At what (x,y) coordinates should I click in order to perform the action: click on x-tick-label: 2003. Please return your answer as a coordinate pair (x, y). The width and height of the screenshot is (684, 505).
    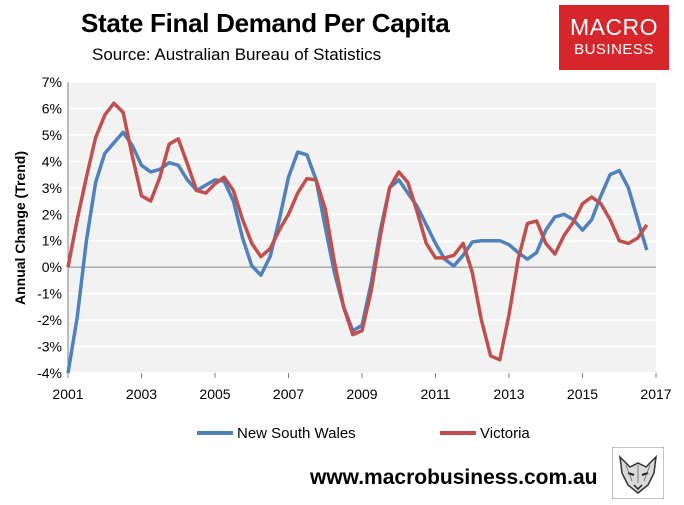
    Looking at the image, I should click on (141, 394).